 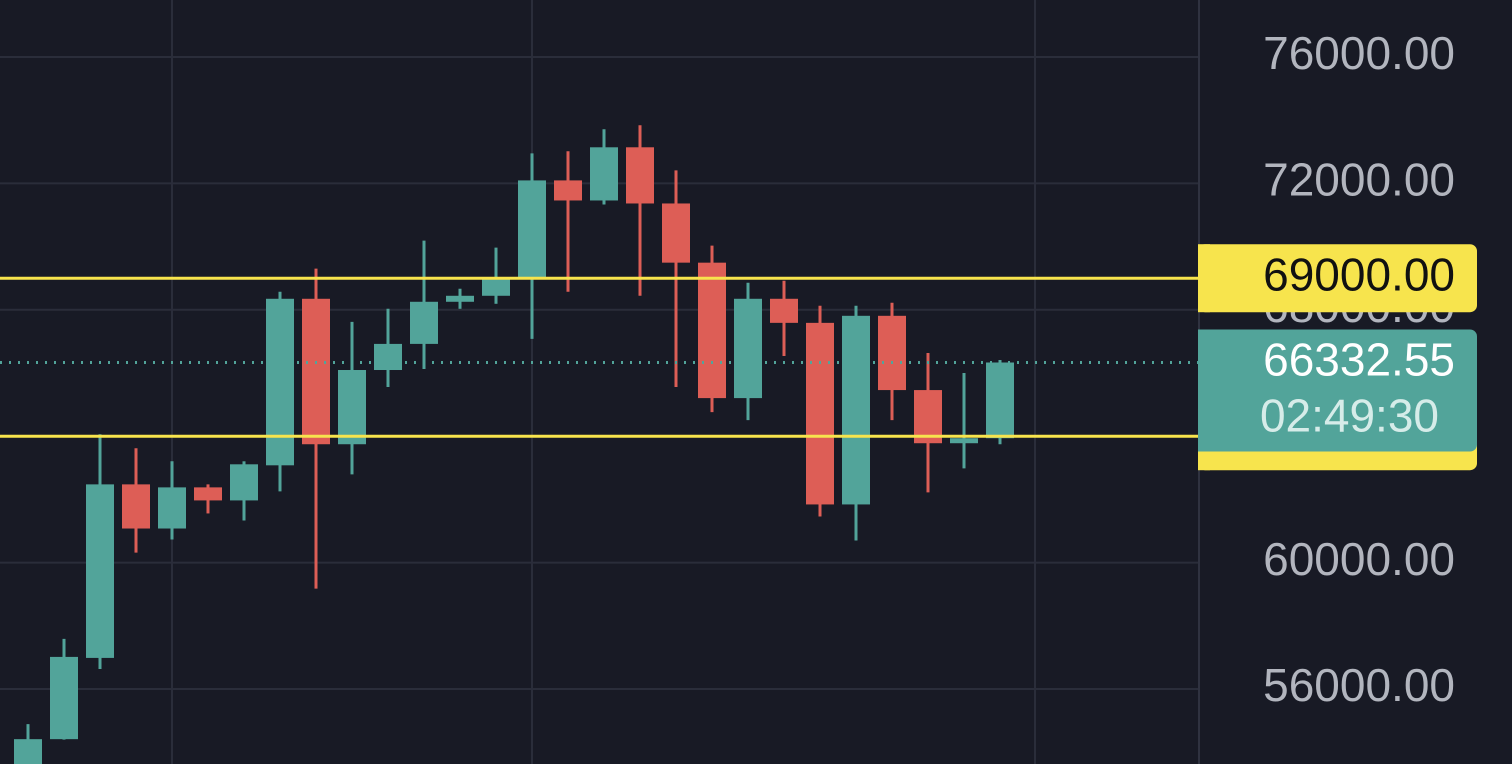 What do you see at coordinates (1204, 278) in the screenshot?
I see `price-line-label-box-edge` at bounding box center [1204, 278].